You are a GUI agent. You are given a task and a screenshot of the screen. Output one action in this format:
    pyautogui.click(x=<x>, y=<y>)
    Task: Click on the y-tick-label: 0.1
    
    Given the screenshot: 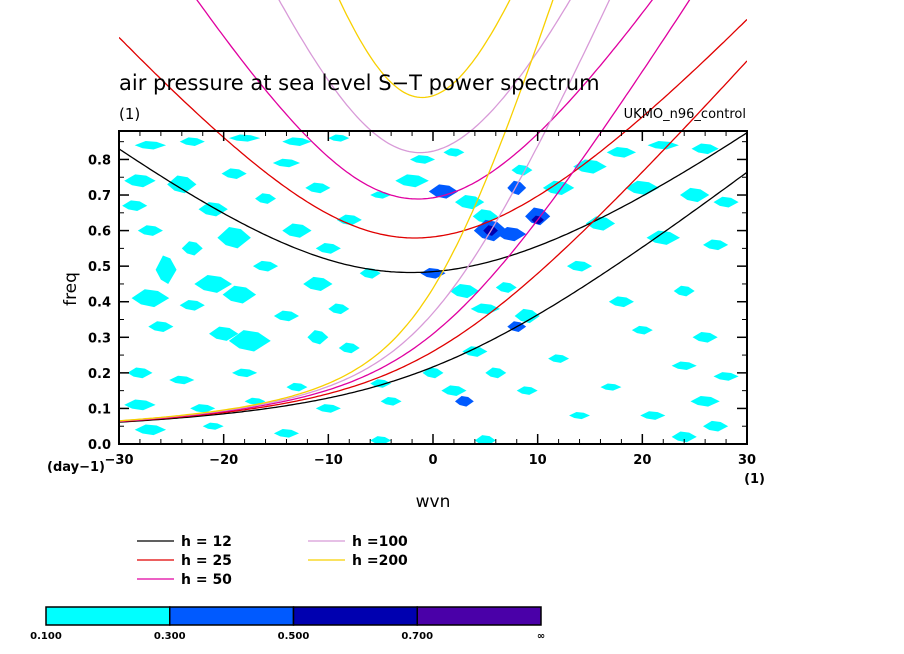 What is the action you would take?
    pyautogui.click(x=99, y=409)
    